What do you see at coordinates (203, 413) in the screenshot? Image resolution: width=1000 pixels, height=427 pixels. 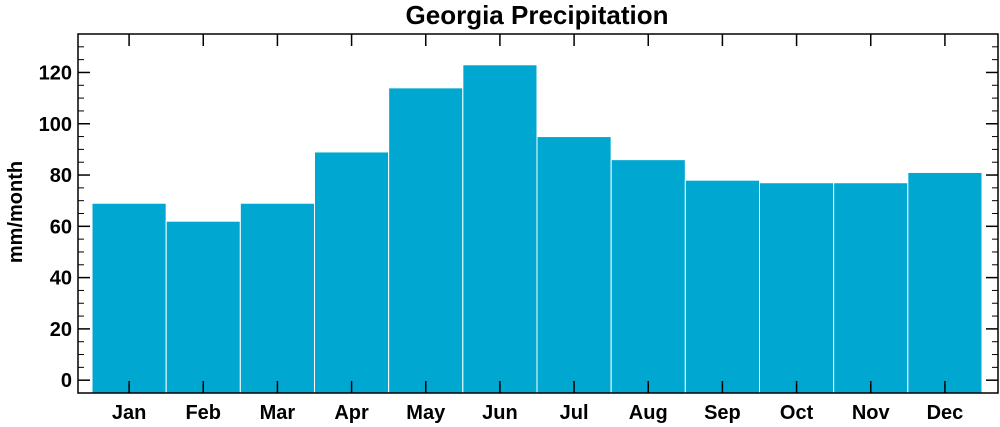 I see `x-tick-label-feb: Feb` at bounding box center [203, 413].